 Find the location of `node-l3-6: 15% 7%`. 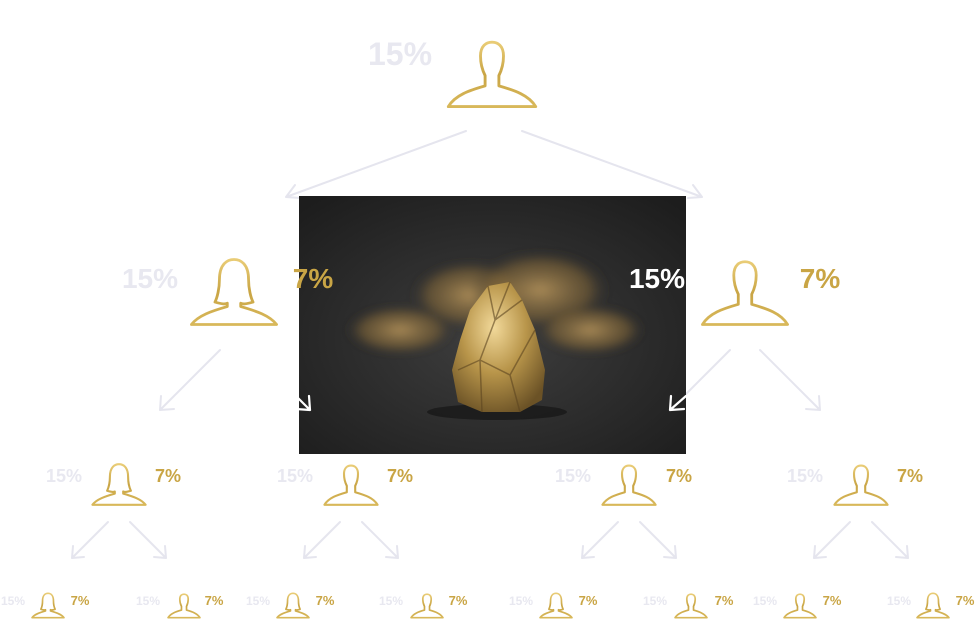

node-l3-6: 15% 7% is located at coordinates (688, 606).